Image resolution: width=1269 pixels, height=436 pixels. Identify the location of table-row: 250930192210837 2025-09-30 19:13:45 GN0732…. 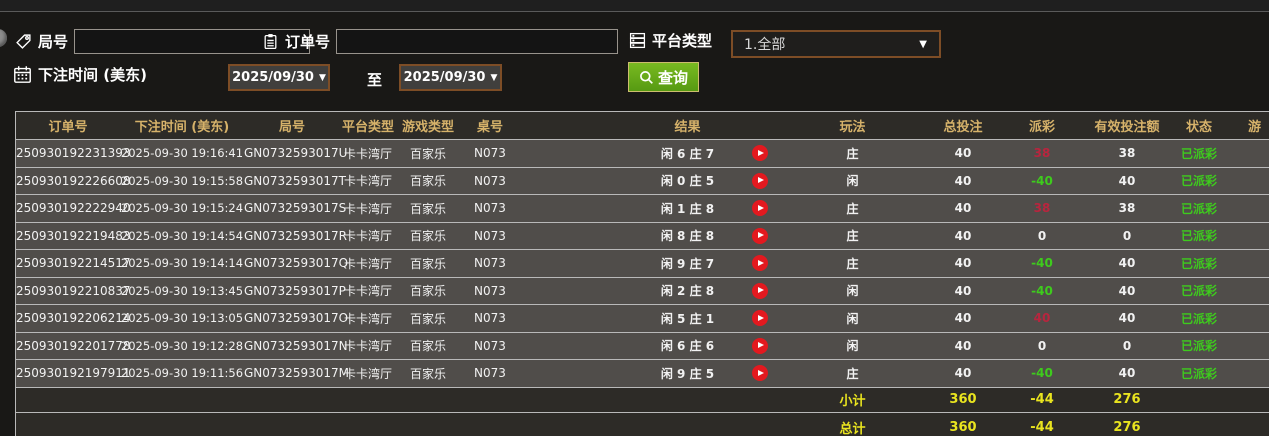
(642, 291).